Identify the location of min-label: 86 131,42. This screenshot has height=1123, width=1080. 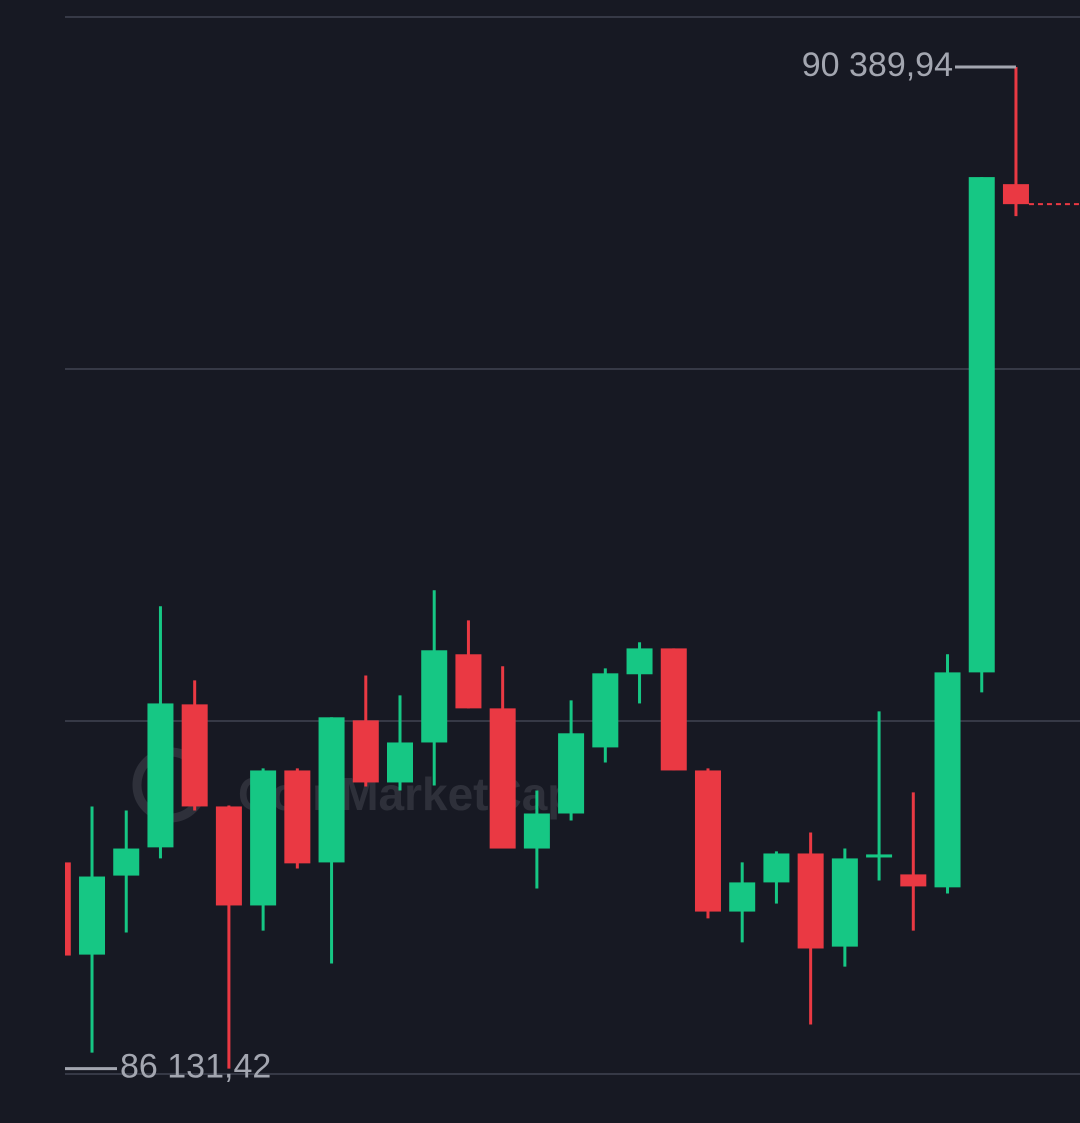
(195, 1067).